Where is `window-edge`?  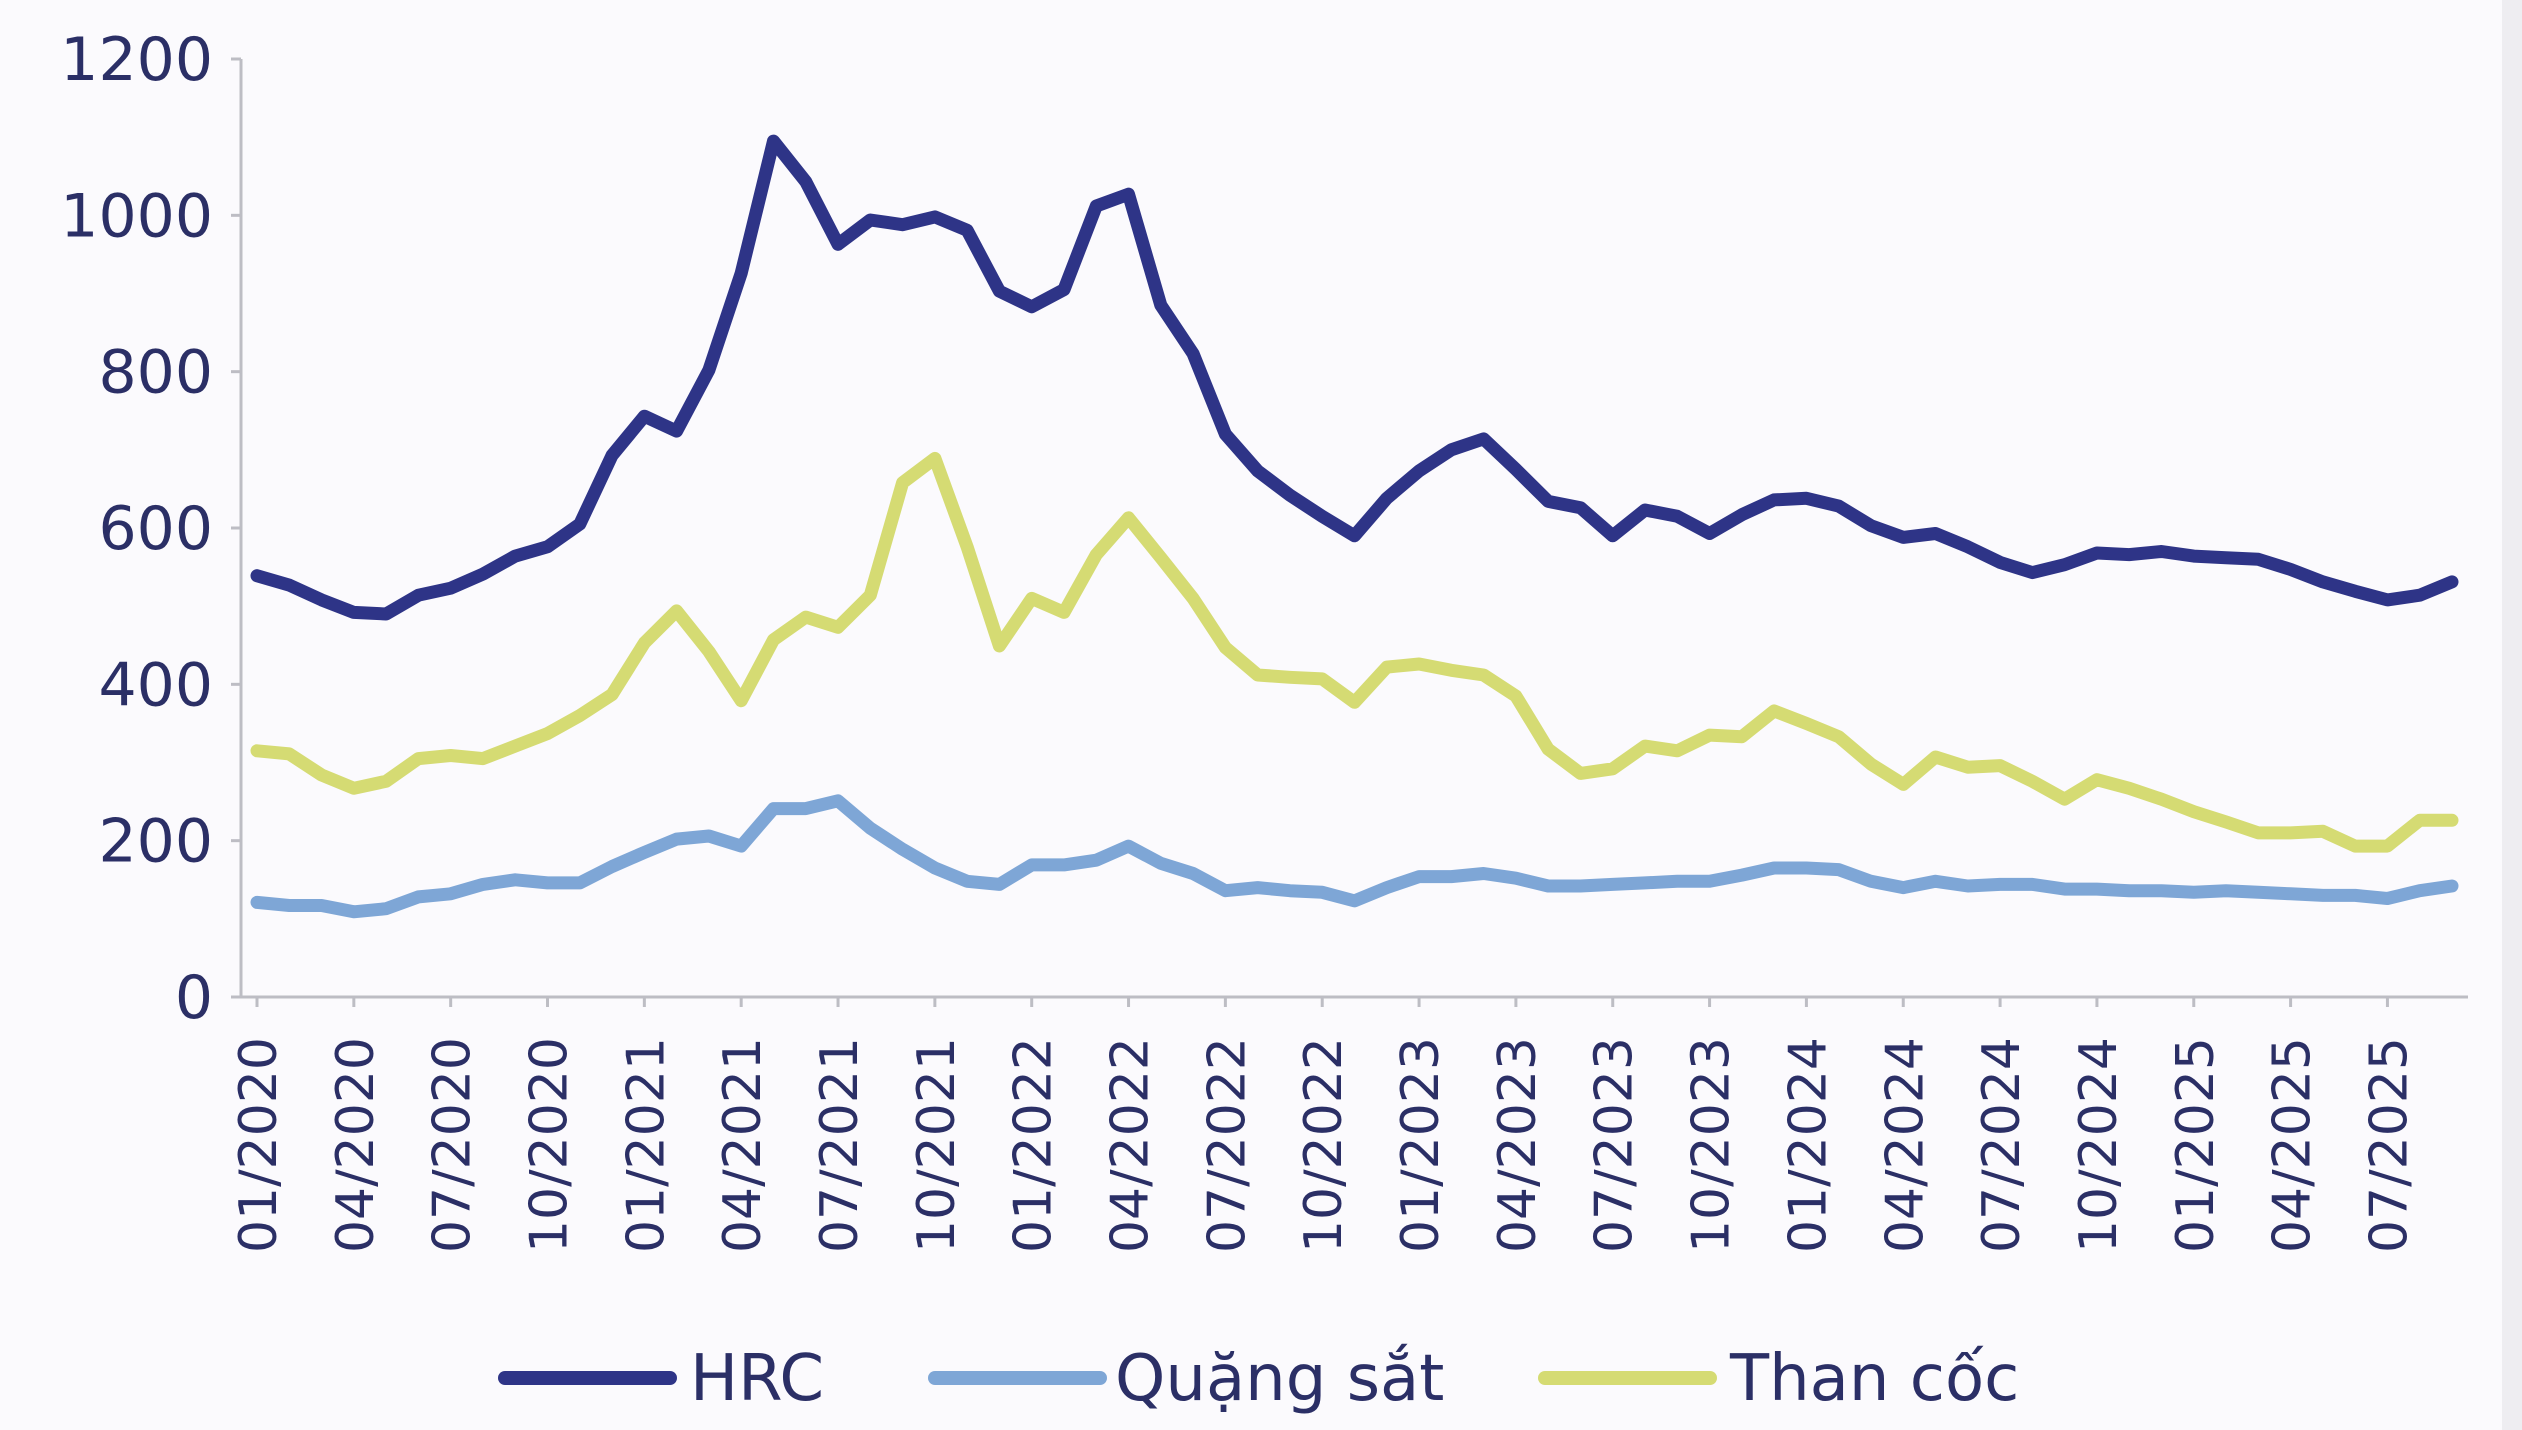 window-edge is located at coordinates (2512, 715).